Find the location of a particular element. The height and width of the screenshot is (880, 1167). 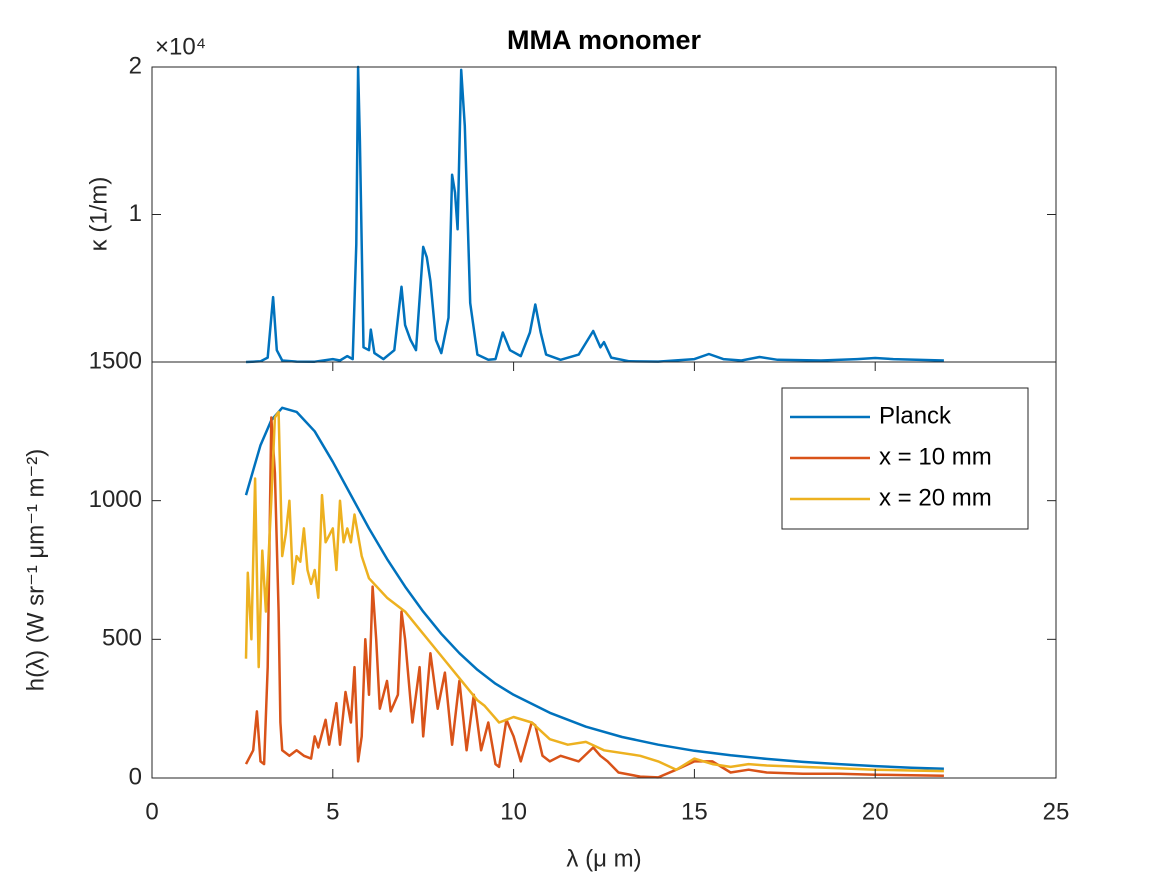

y-tick-label: 2 is located at coordinates (135, 65).